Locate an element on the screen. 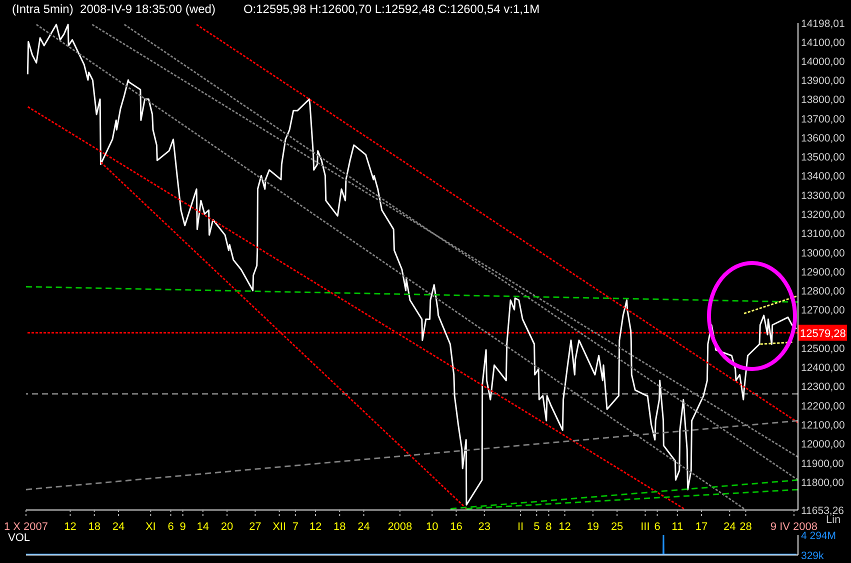 This screenshot has height=563, width=851. x-tick-label: 23 is located at coordinates (484, 527).